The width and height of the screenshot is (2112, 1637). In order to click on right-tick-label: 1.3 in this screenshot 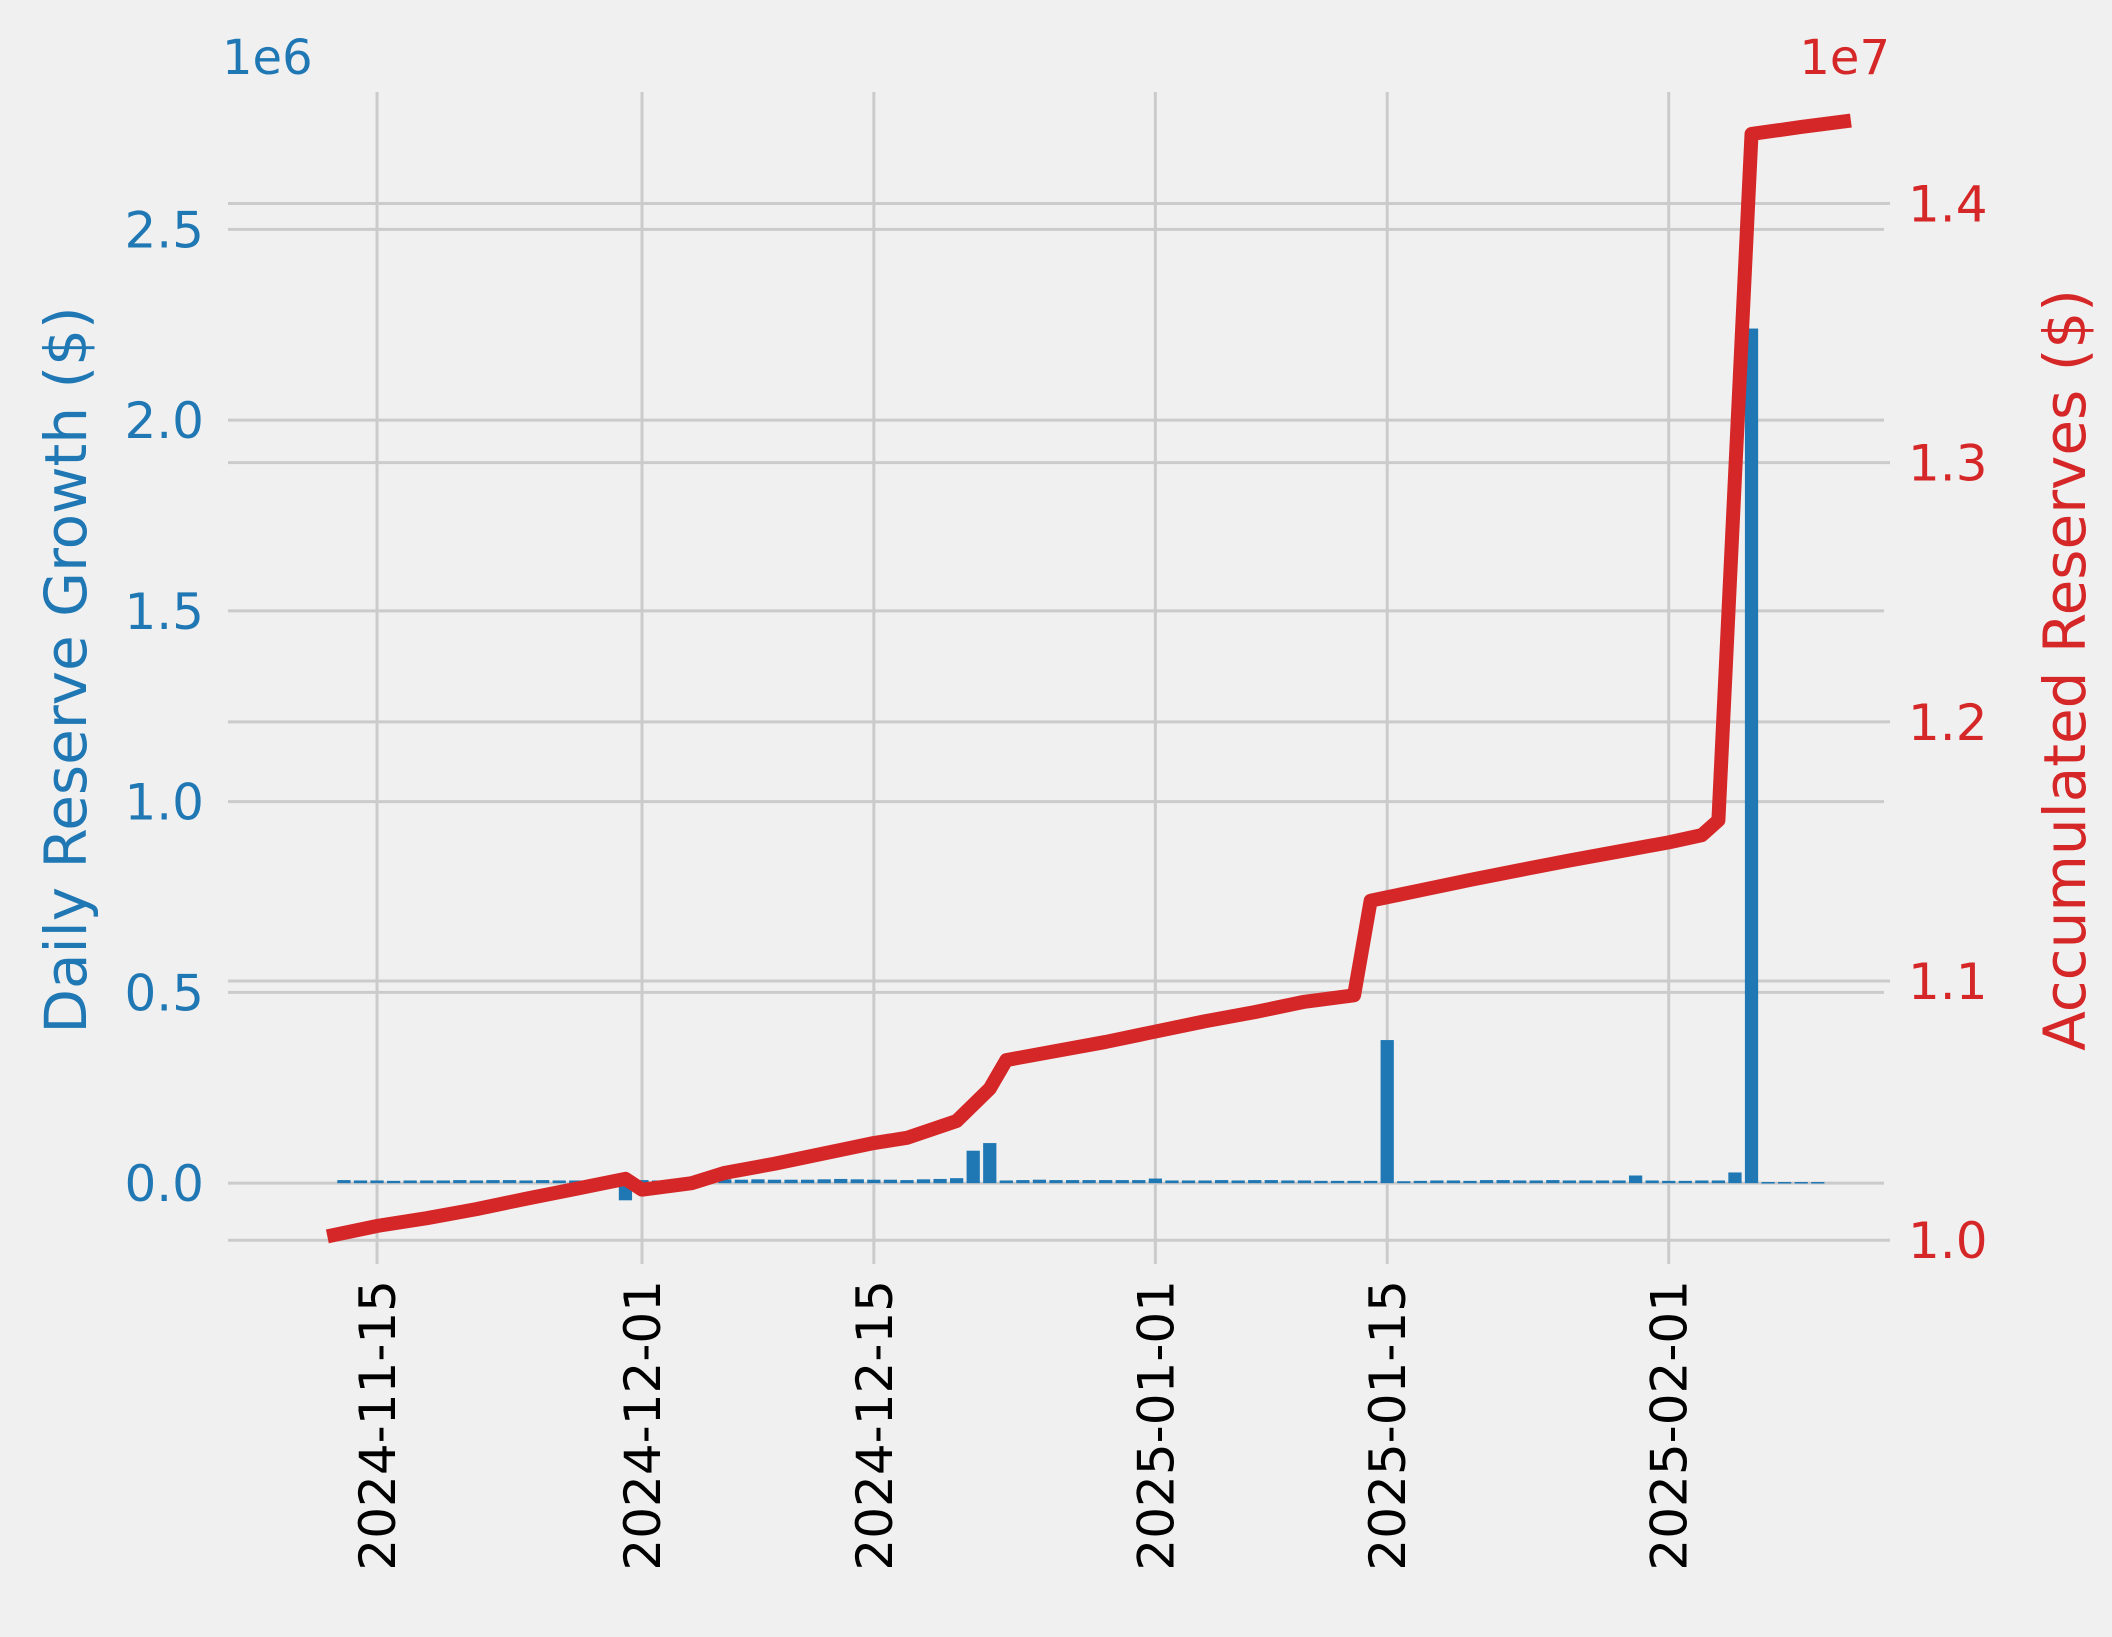, I will do `click(1948, 464)`.